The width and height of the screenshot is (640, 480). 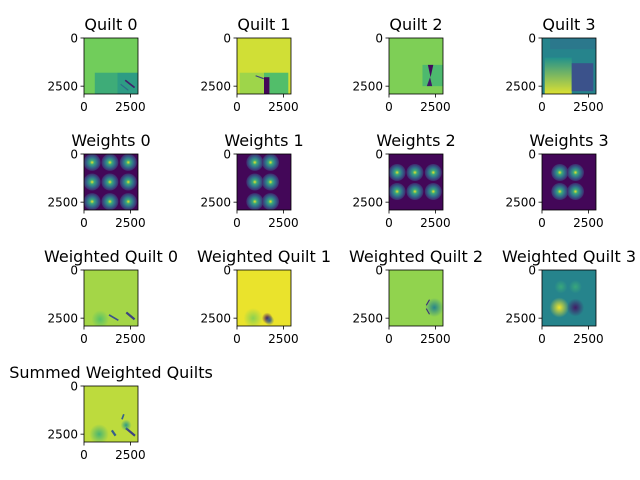 What do you see at coordinates (111, 256) in the screenshot?
I see `subplot-title: Weighted Quilt 0` at bounding box center [111, 256].